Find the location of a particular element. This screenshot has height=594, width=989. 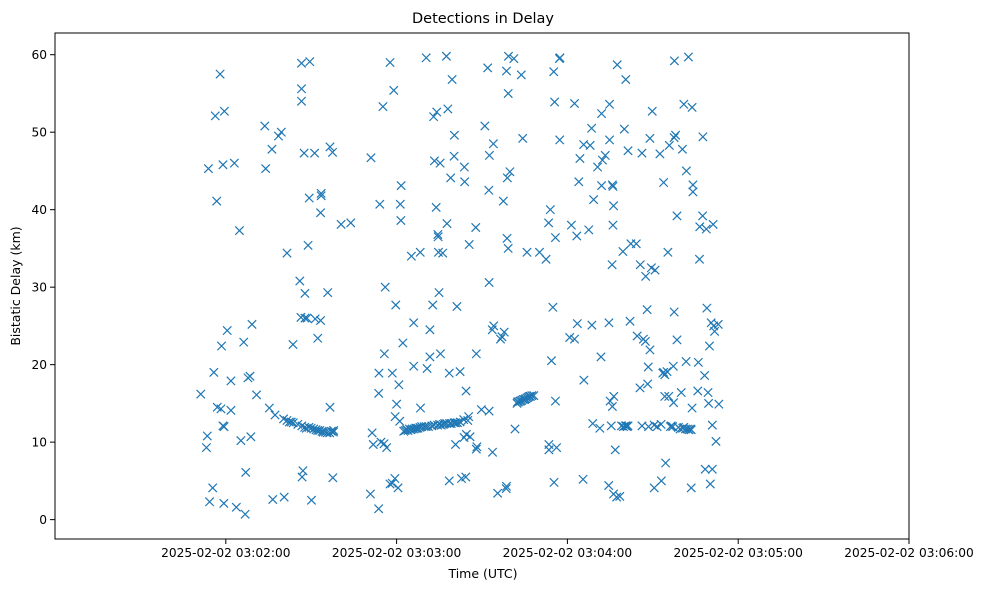

y-tick-label: 0 is located at coordinates (43, 520).